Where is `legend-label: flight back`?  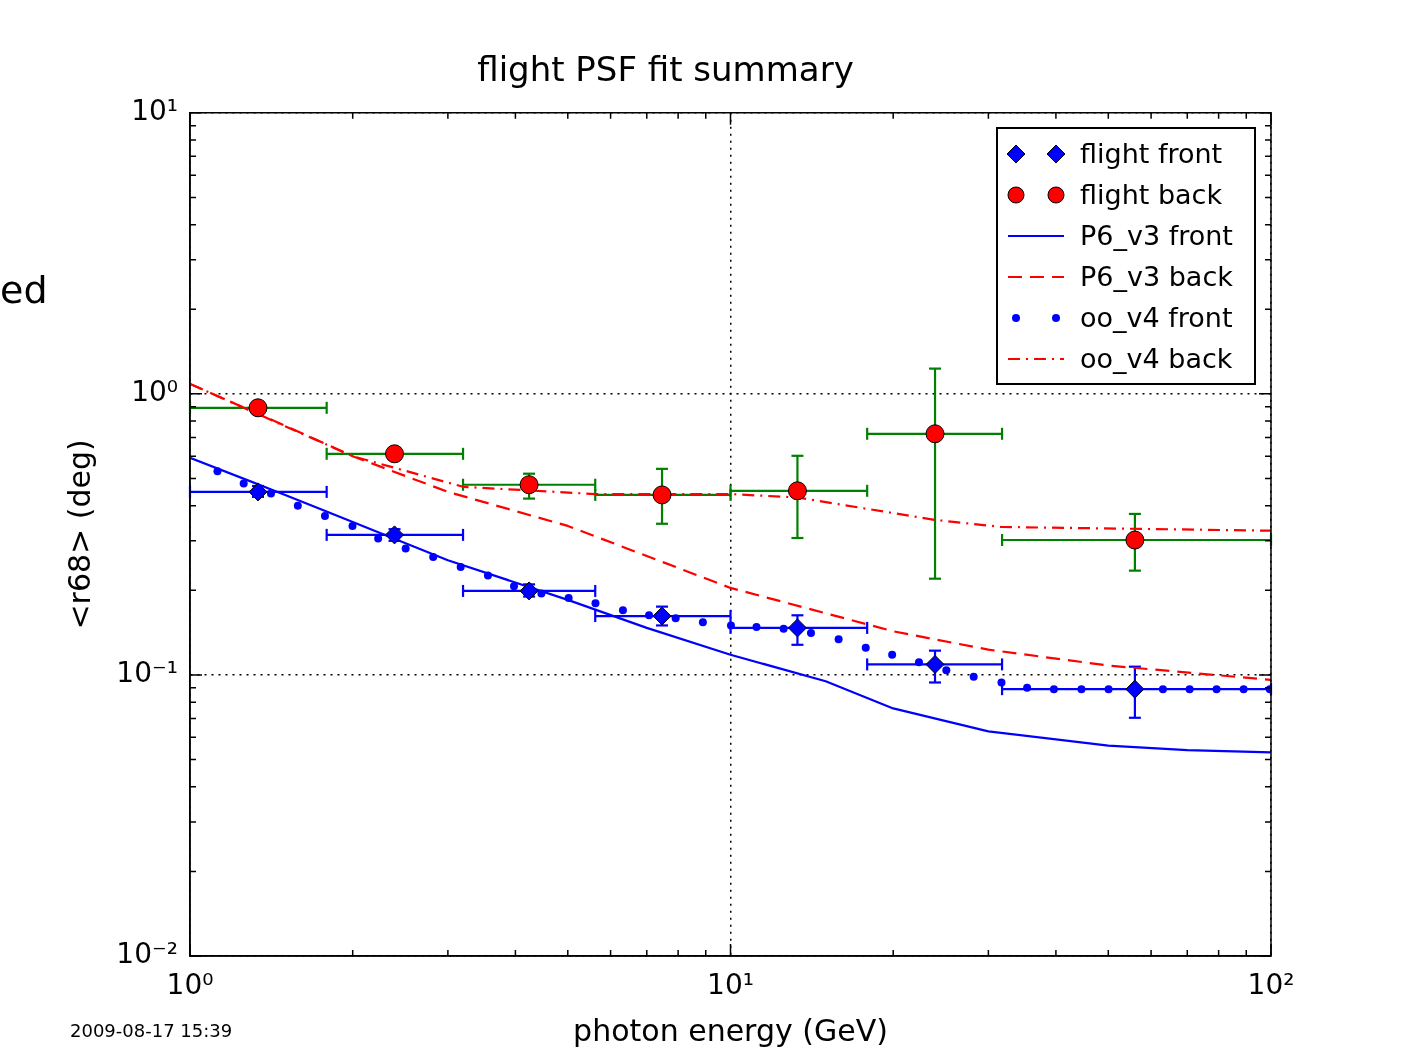
legend-label: flight back is located at coordinates (1151, 194).